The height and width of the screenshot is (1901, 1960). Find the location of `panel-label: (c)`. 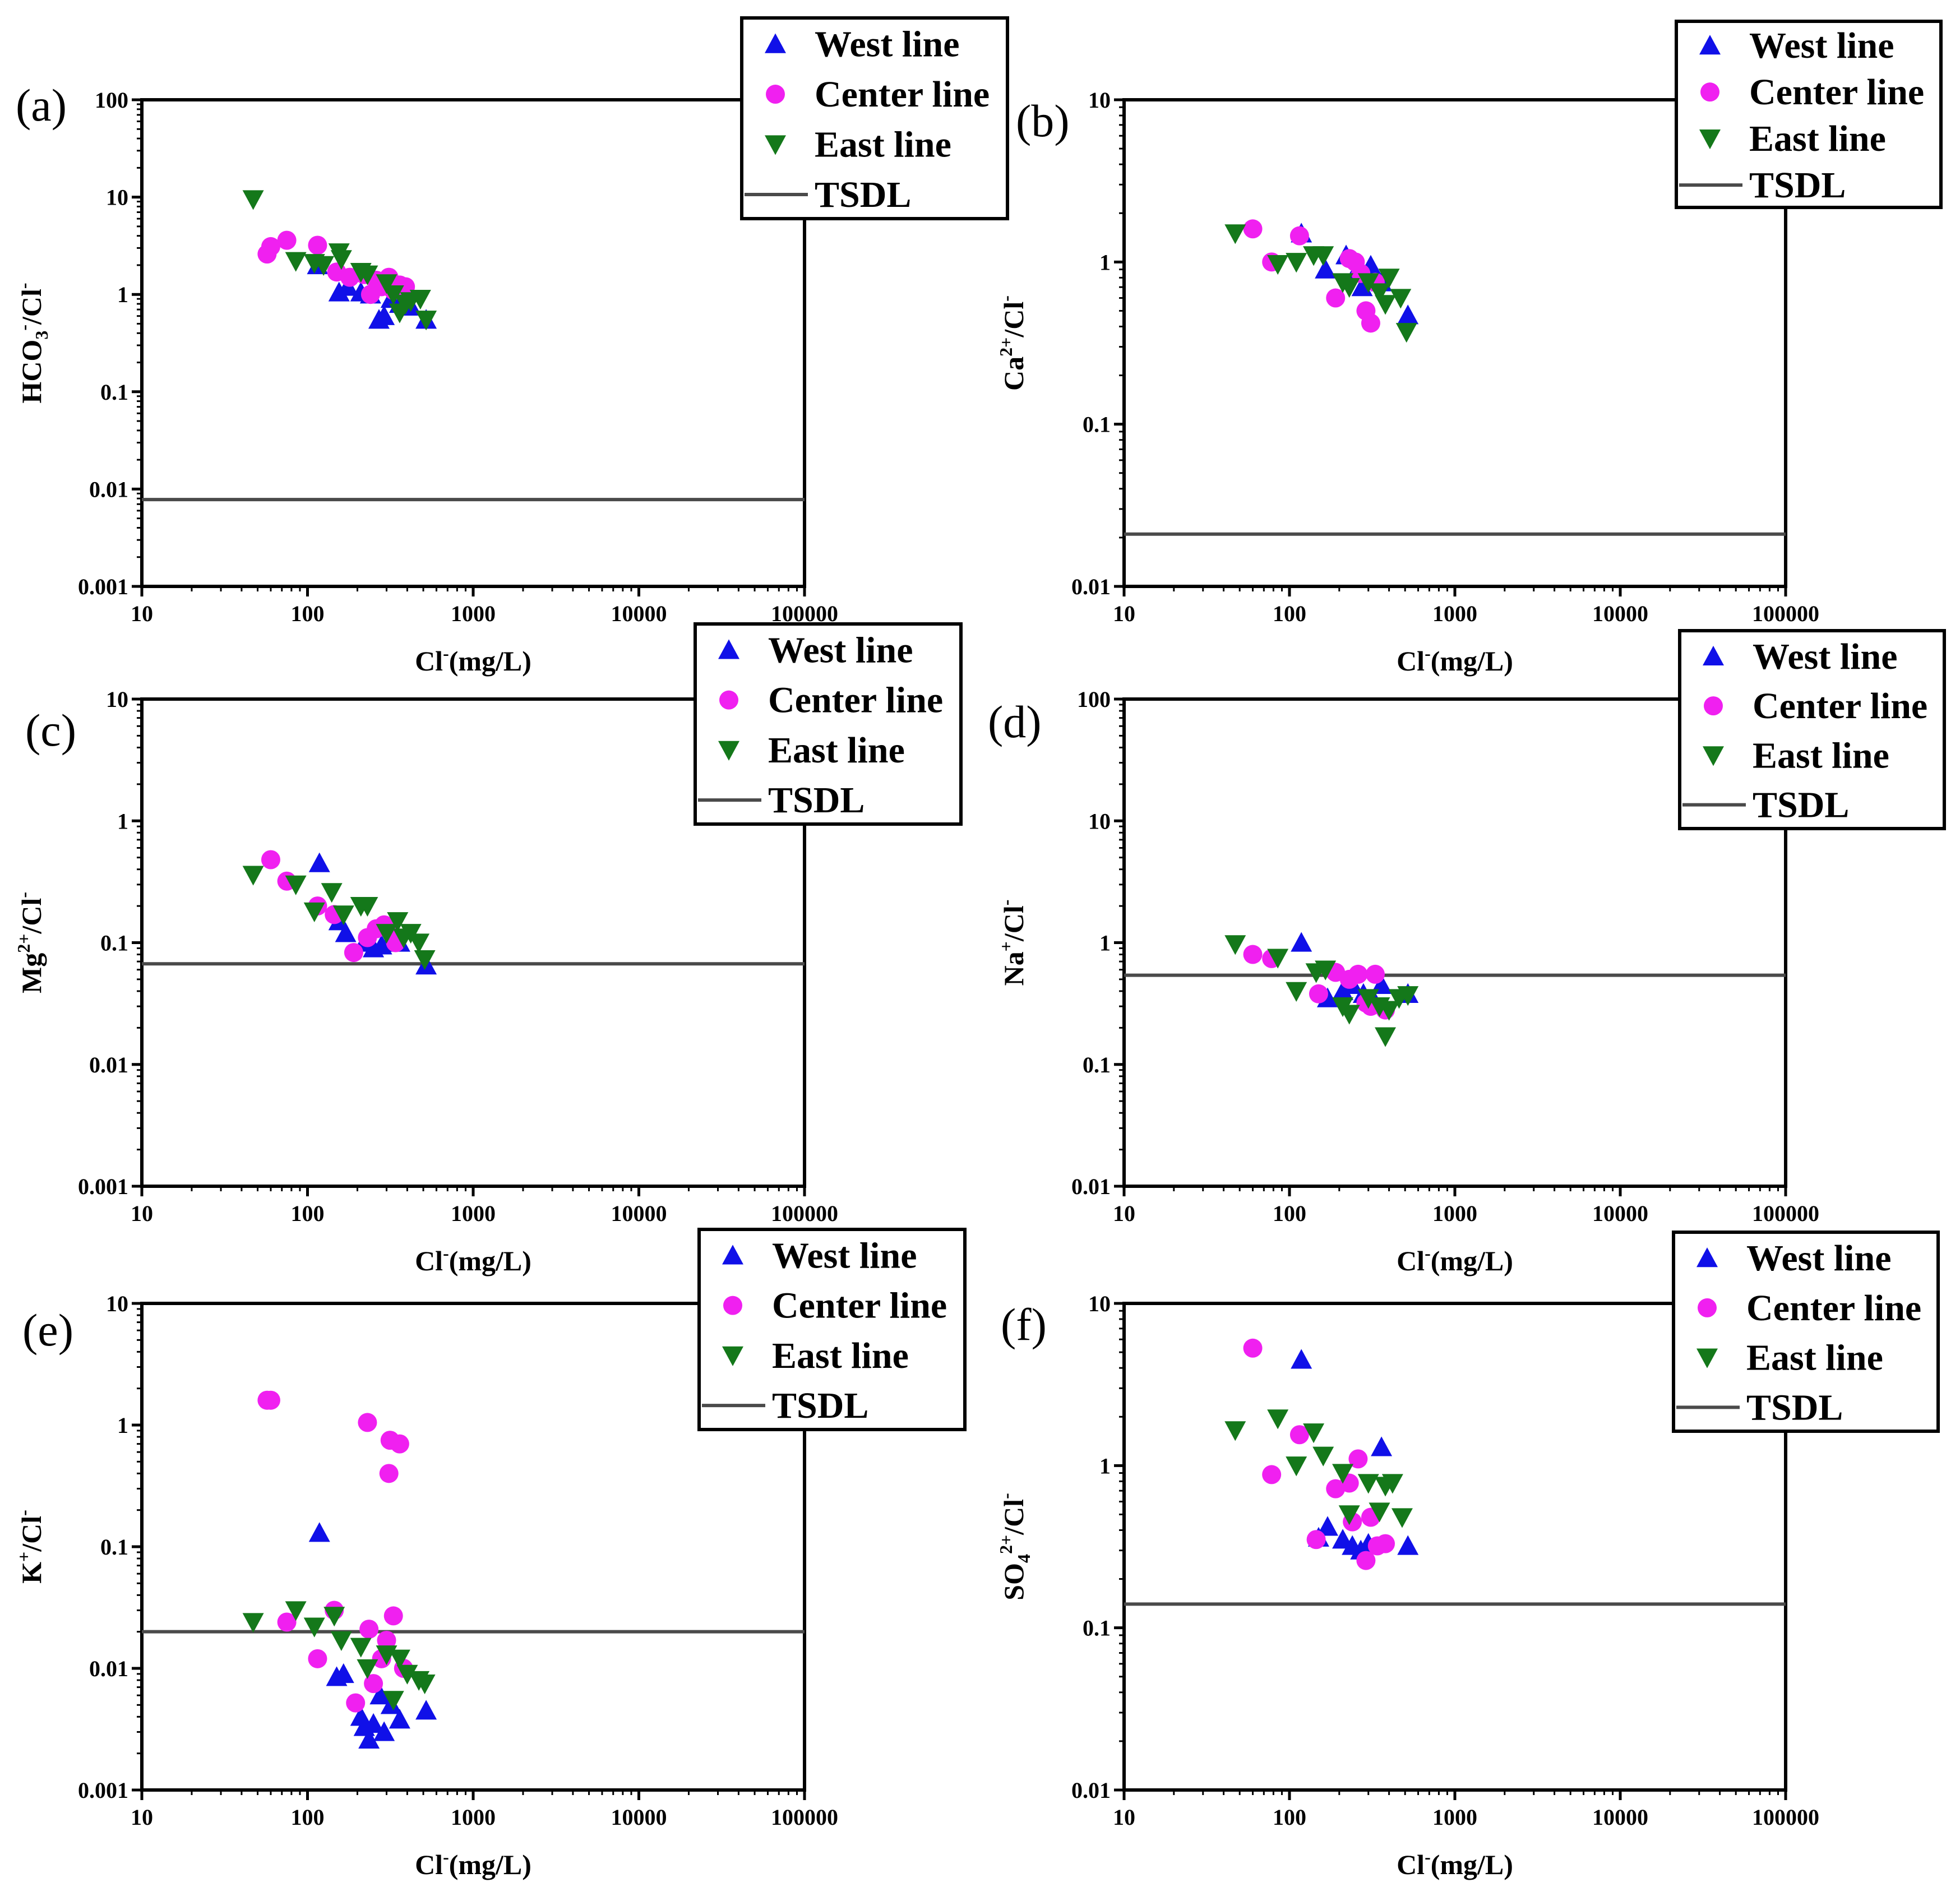

panel-label: (c) is located at coordinates (50, 730).